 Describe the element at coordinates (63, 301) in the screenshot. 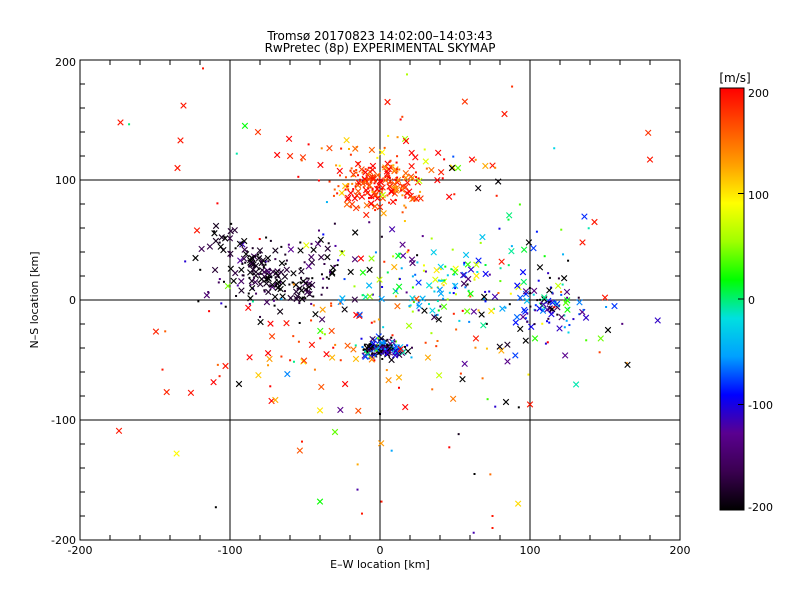

I see `y-tick-labels: -200 -100 0 100 200` at that location.